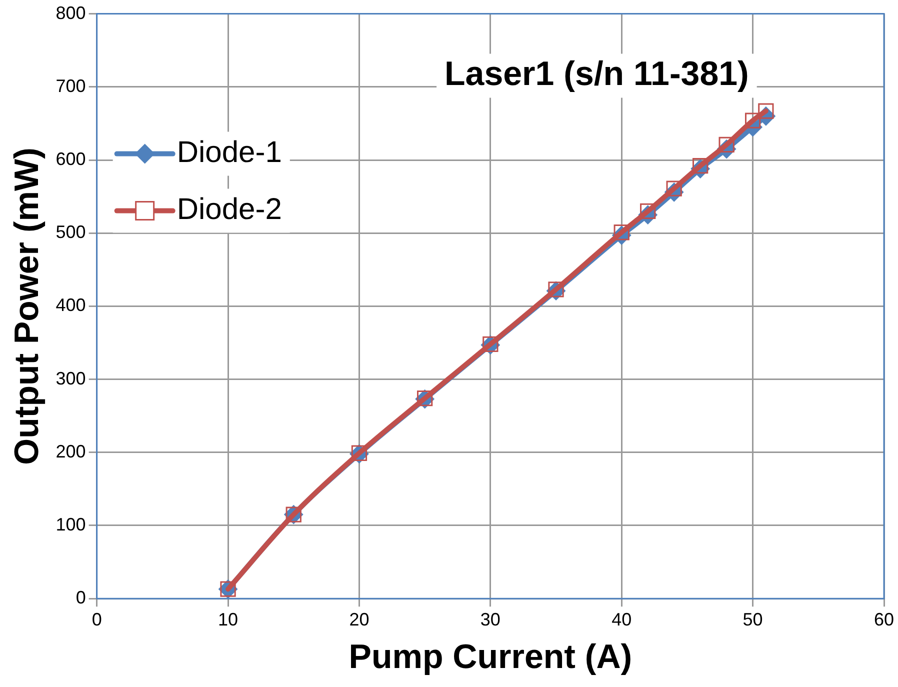  Describe the element at coordinates (228, 619) in the screenshot. I see `x-tick-label: 10` at that location.